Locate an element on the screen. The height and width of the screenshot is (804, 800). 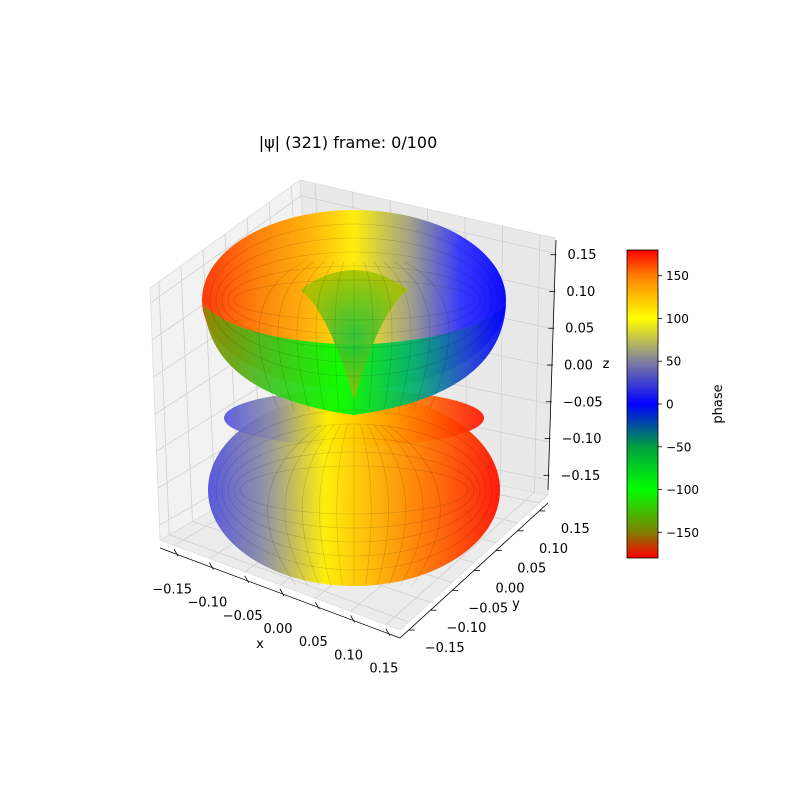
x-tick-label: −0.15 is located at coordinates (172, 589).